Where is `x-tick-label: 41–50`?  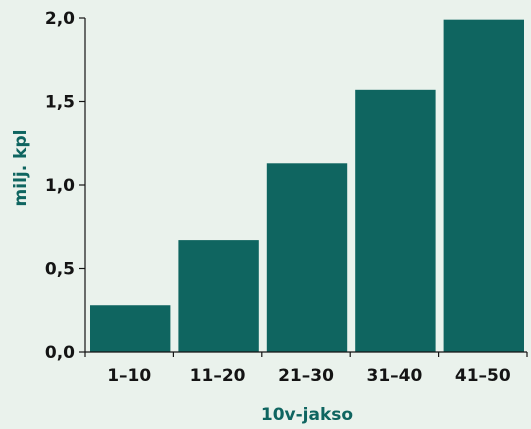 x-tick-label: 41–50 is located at coordinates (483, 376).